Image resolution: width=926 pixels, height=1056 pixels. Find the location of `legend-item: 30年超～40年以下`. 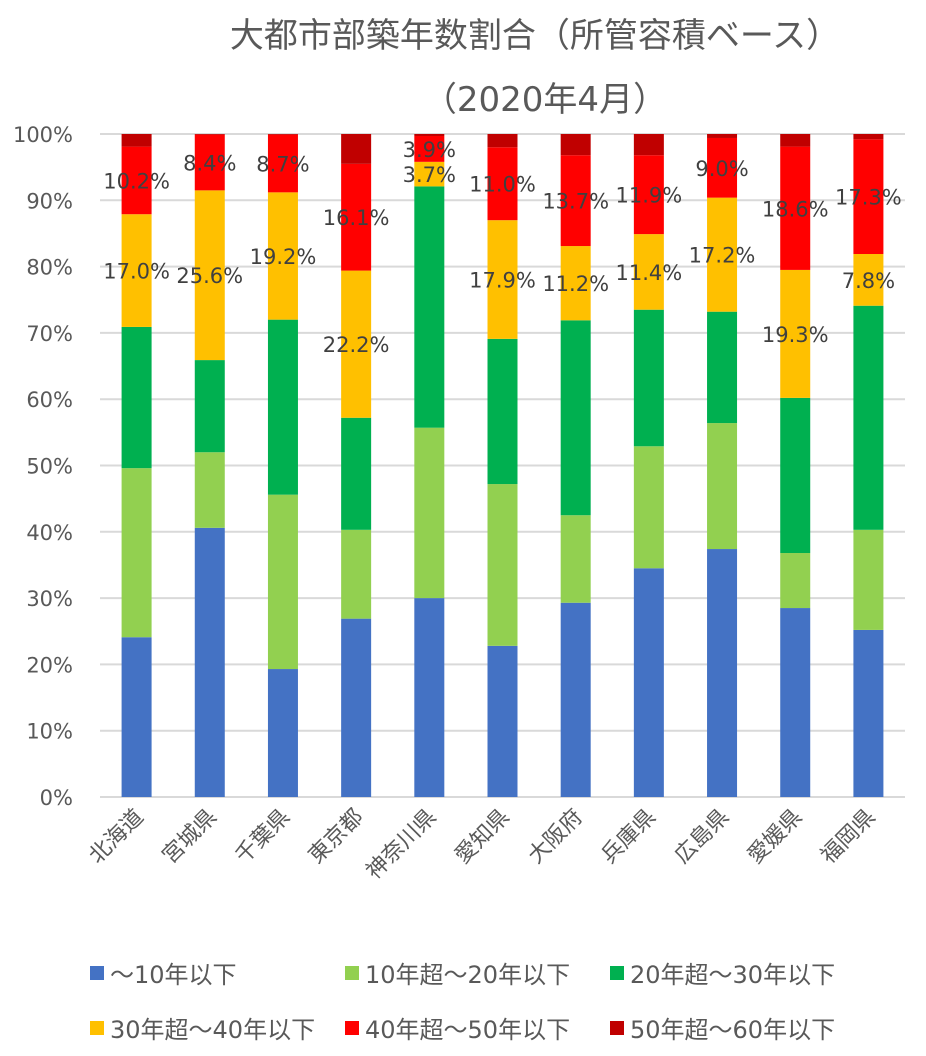

legend-item: 30年超～40年以下 is located at coordinates (202, 1027).